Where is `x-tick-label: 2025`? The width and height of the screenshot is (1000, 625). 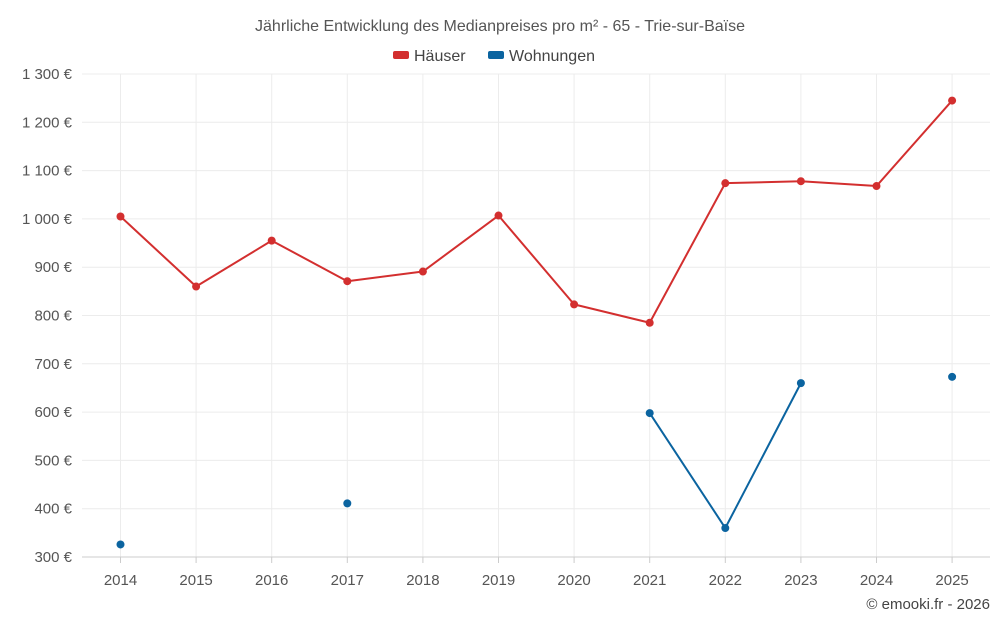 x-tick-label: 2025 is located at coordinates (951, 580).